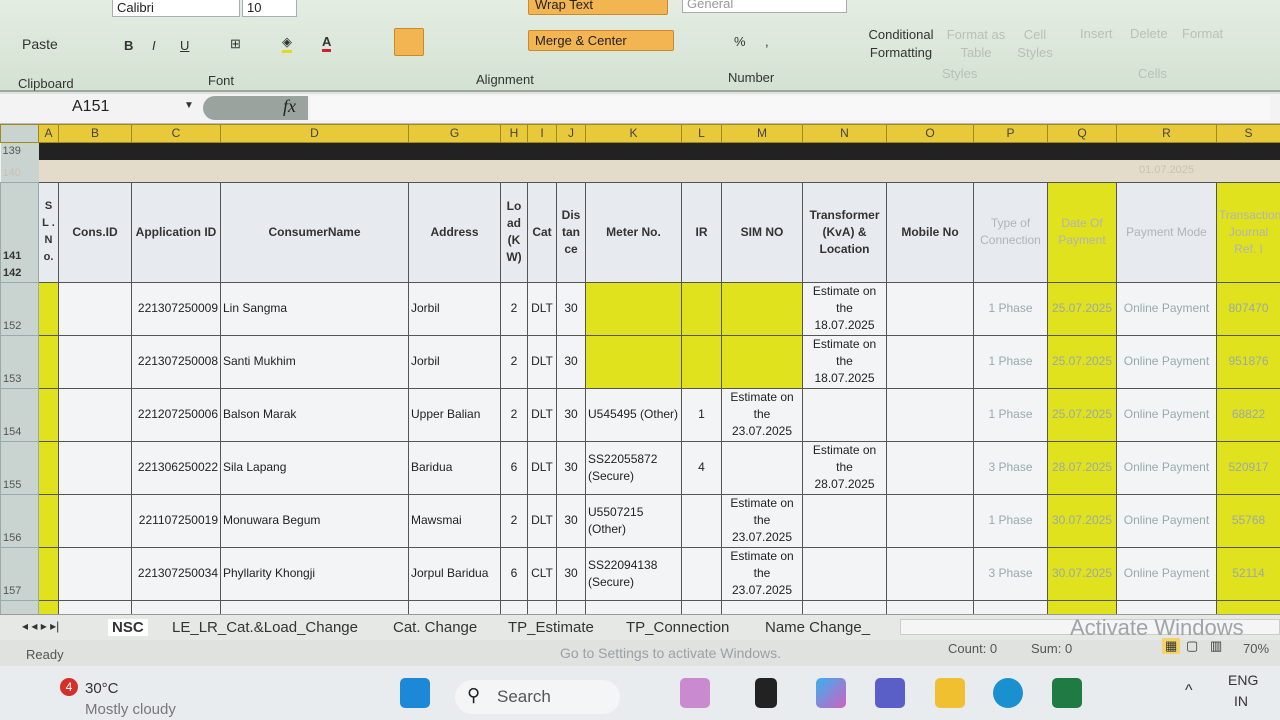 The width and height of the screenshot is (1280, 720). What do you see at coordinates (1171, 646) in the screenshot?
I see `normal-view-icon: ▦` at bounding box center [1171, 646].